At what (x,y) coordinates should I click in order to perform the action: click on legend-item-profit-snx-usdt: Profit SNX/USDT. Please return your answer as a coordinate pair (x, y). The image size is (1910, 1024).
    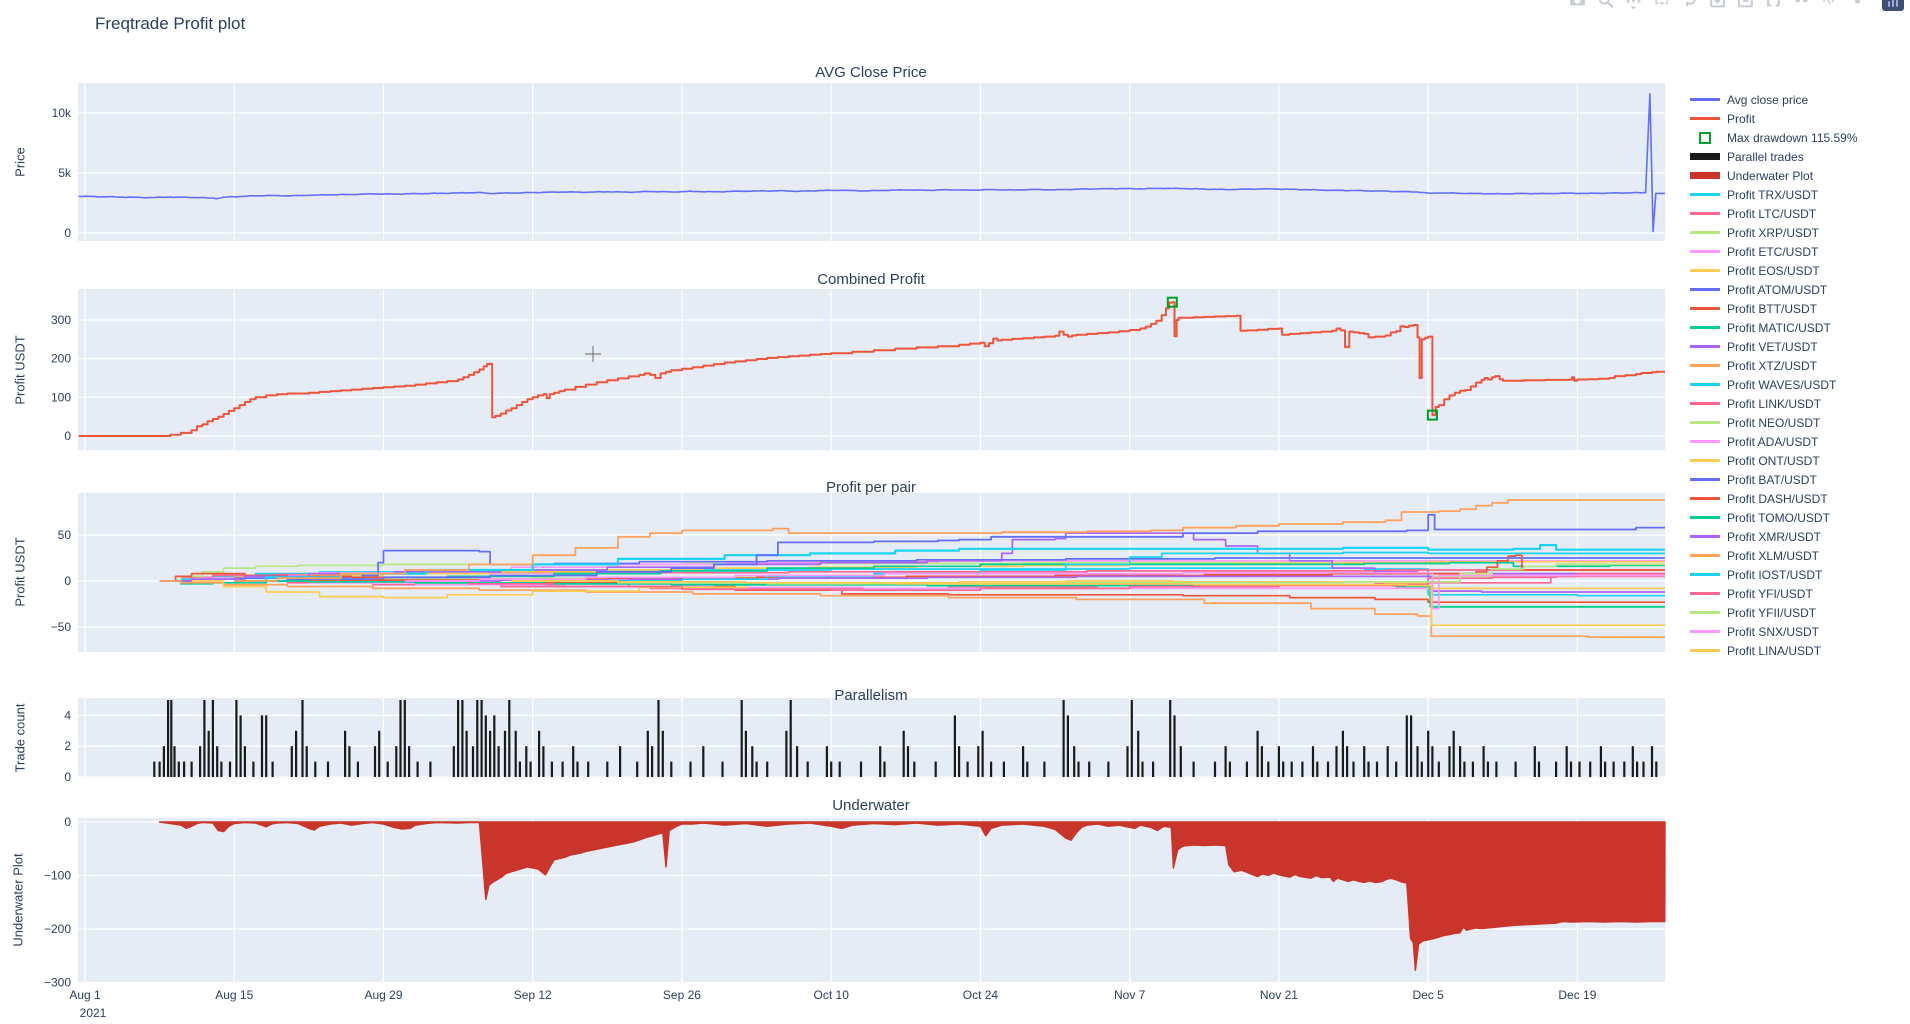
    Looking at the image, I should click on (1799, 631).